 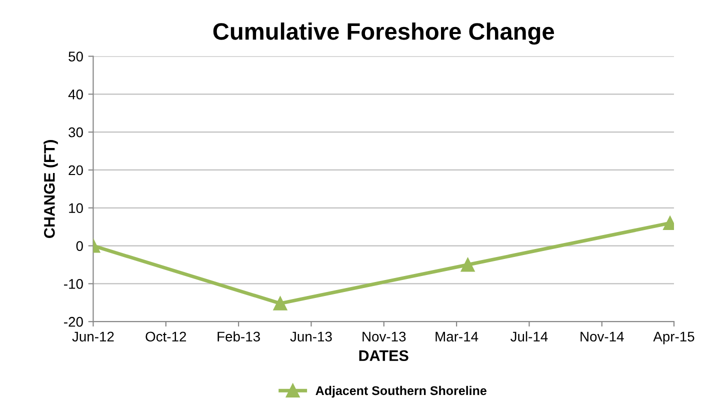 I want to click on y-tick-label: 40, so click(x=75, y=95).